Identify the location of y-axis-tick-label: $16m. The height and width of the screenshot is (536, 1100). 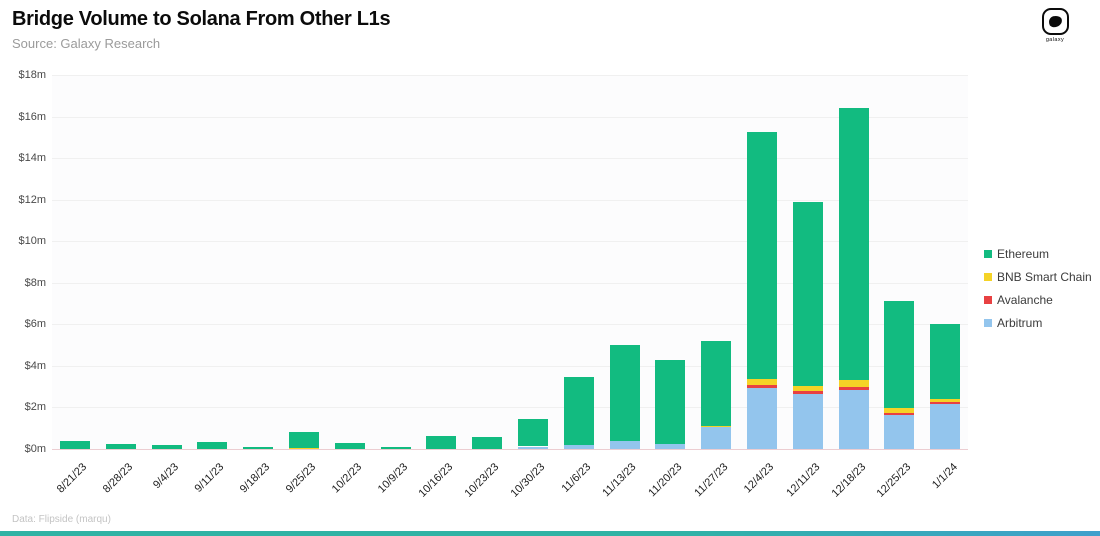
(32, 116).